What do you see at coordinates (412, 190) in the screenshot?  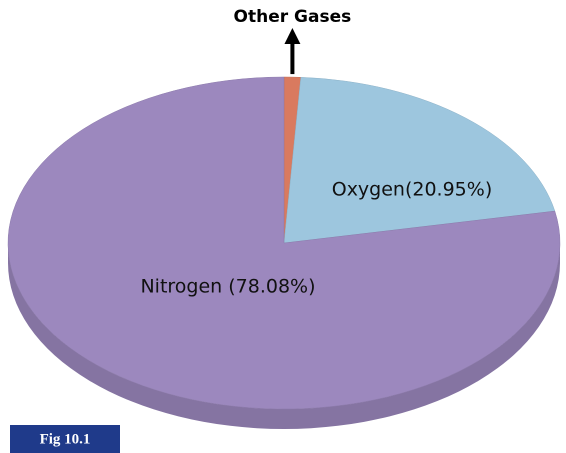 I see `slice-label: Oxygen(20.95%)` at bounding box center [412, 190].